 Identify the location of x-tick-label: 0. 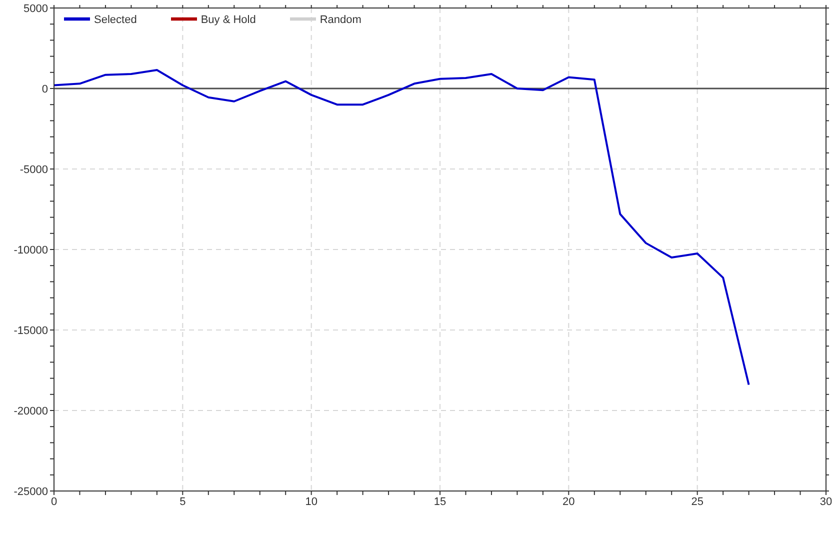
(54, 502).